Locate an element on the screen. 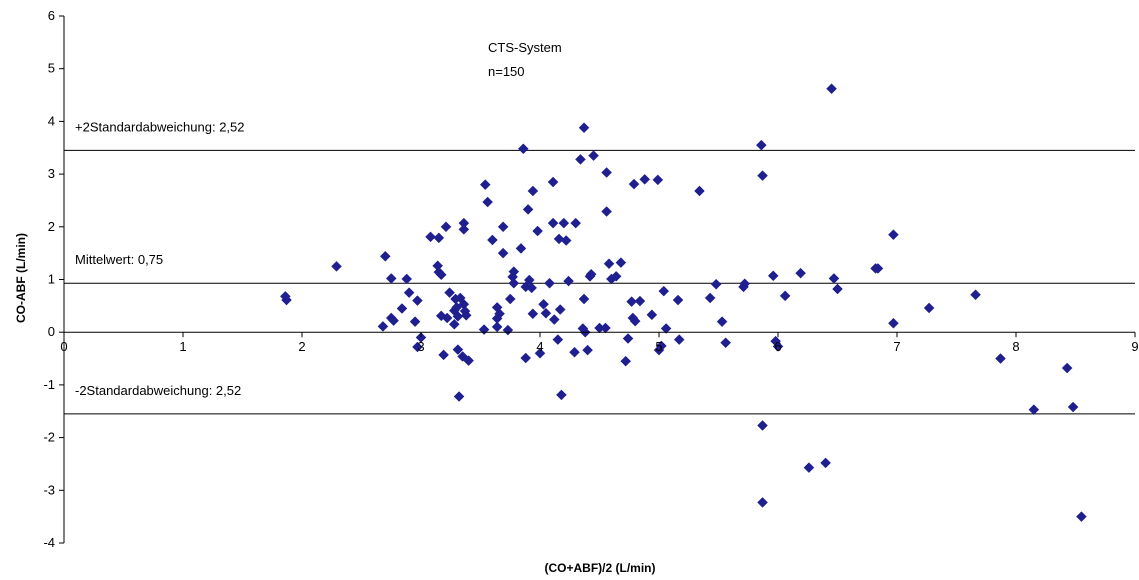 This screenshot has width=1139, height=580. x-tick-label: 3 is located at coordinates (420, 346).